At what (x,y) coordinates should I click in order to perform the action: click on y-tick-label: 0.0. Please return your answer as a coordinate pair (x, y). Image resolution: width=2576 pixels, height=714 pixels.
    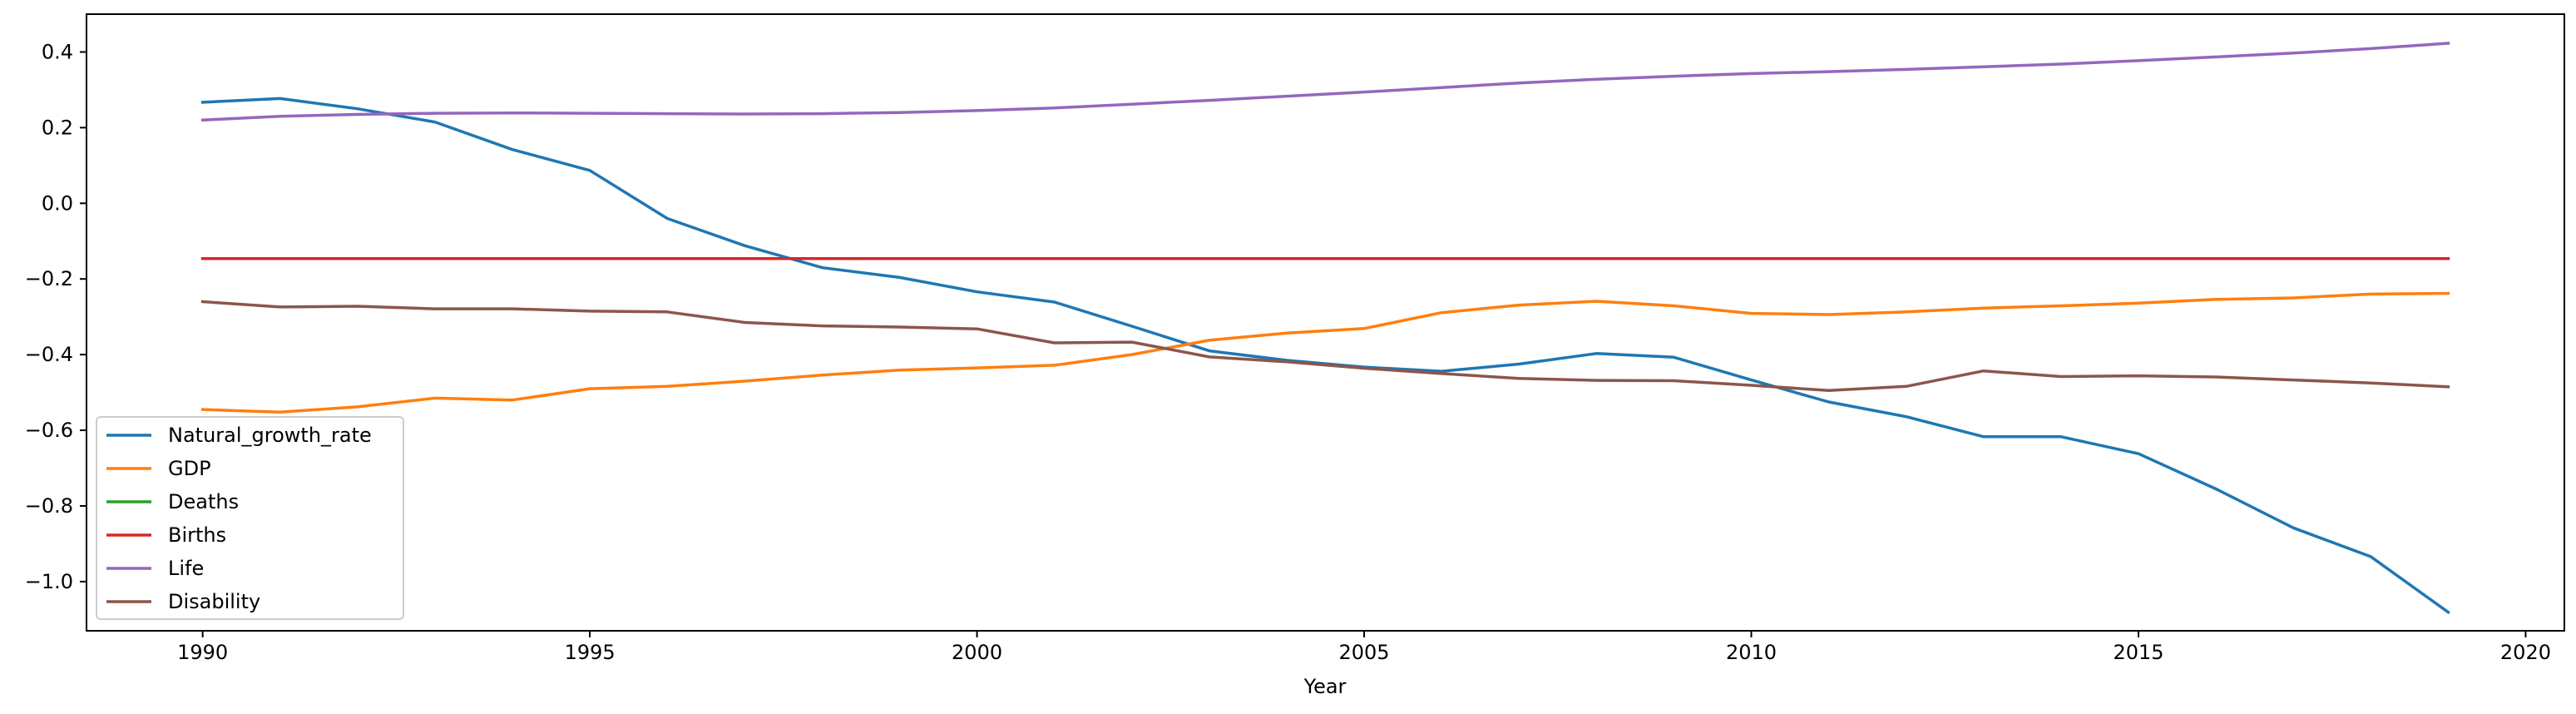
    Looking at the image, I should click on (58, 203).